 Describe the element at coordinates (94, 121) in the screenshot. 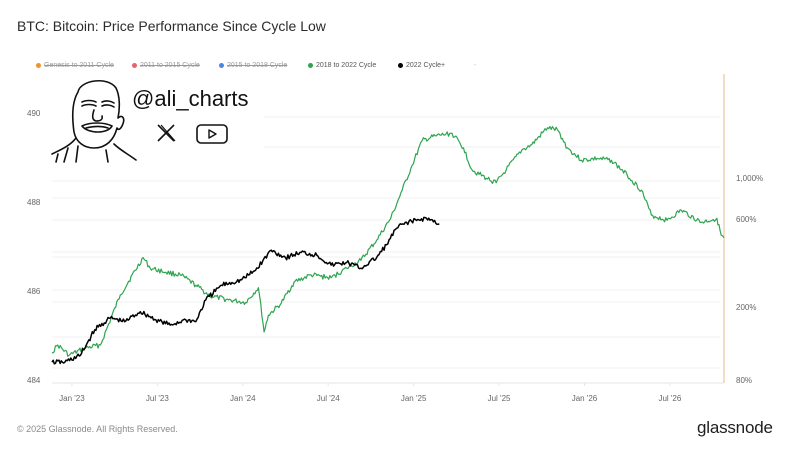

I see `meme-face-icon` at that location.